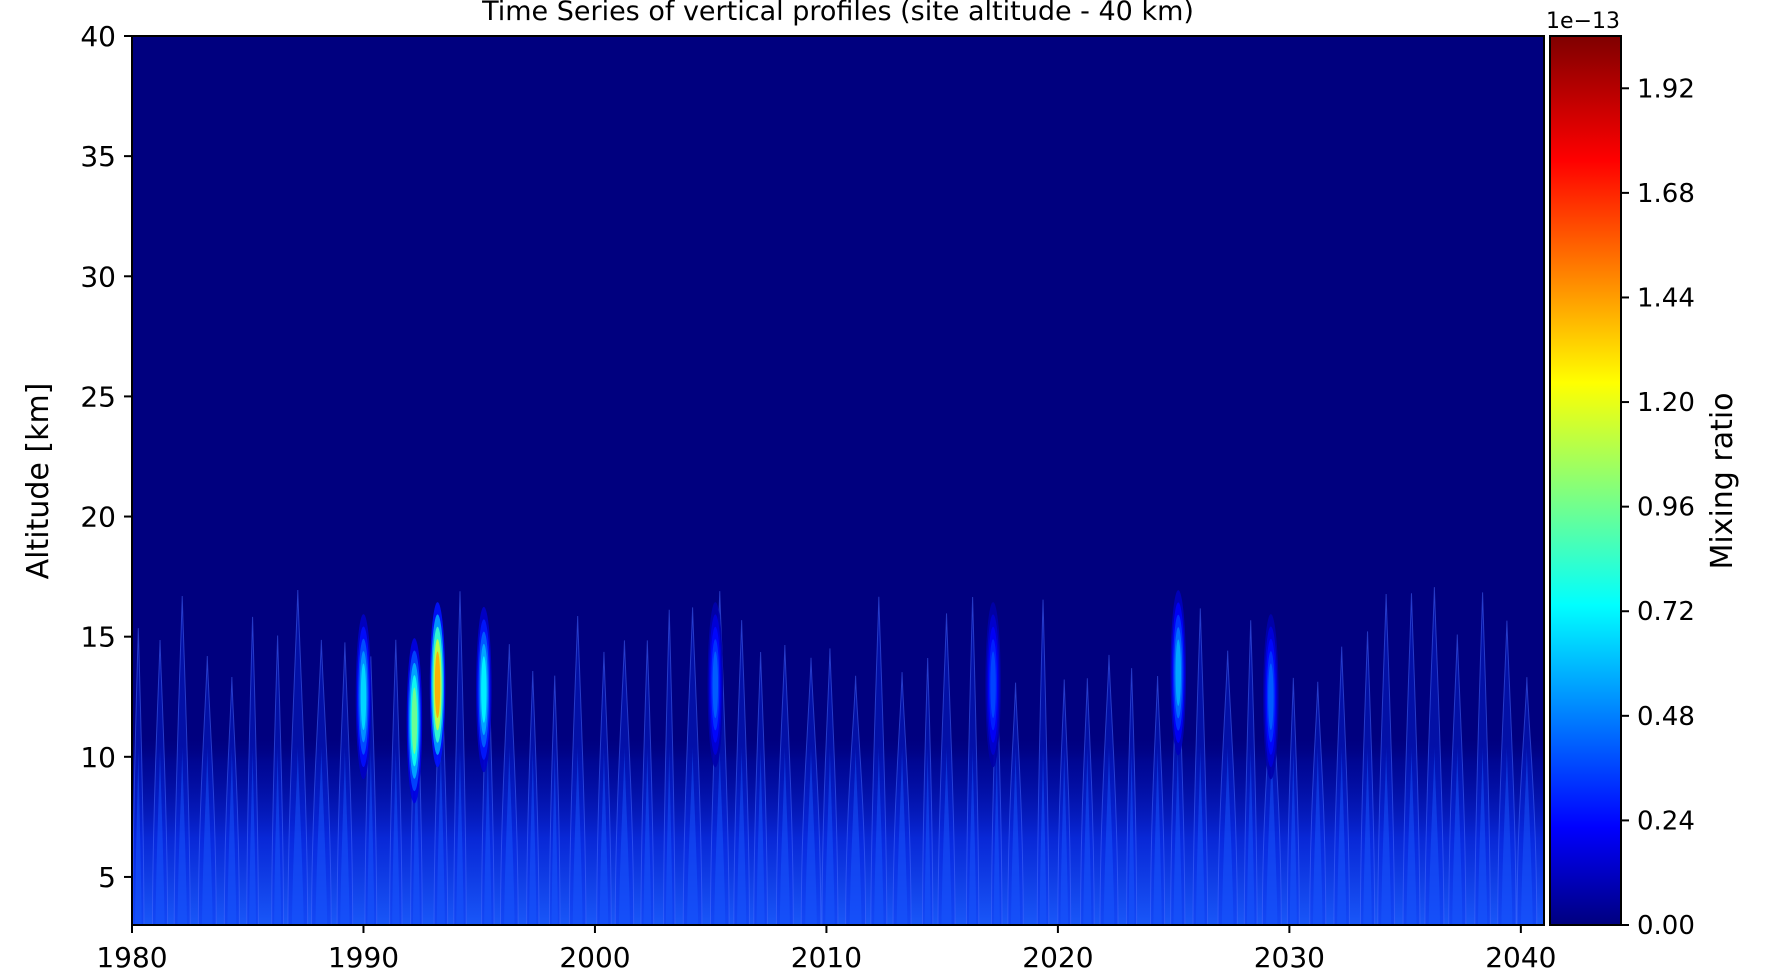 This screenshot has height=979, width=1765. What do you see at coordinates (1666, 821) in the screenshot?
I see `colorbar-tick-label: 0.24` at bounding box center [1666, 821].